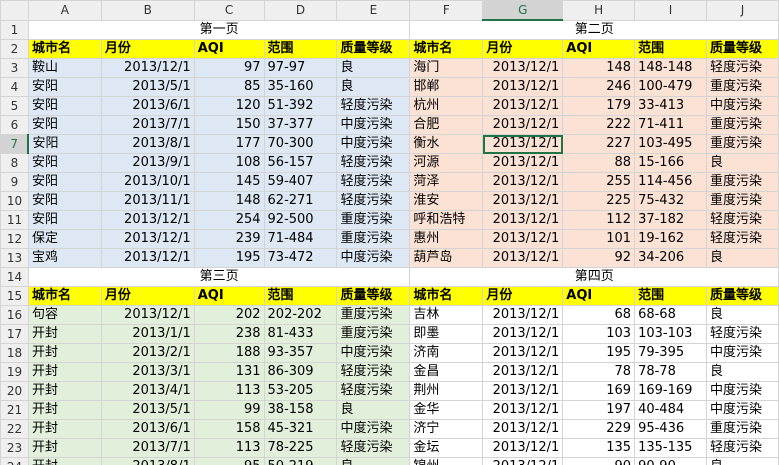  Describe the element at coordinates (229, 239) in the screenshot. I see `data-cell-c12: 239` at that location.